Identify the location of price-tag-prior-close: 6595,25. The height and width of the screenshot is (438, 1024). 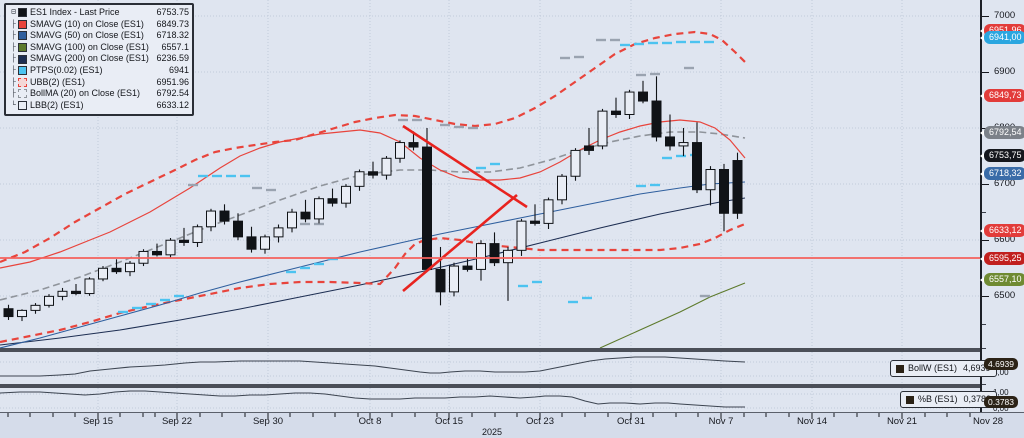
(1002, 258).